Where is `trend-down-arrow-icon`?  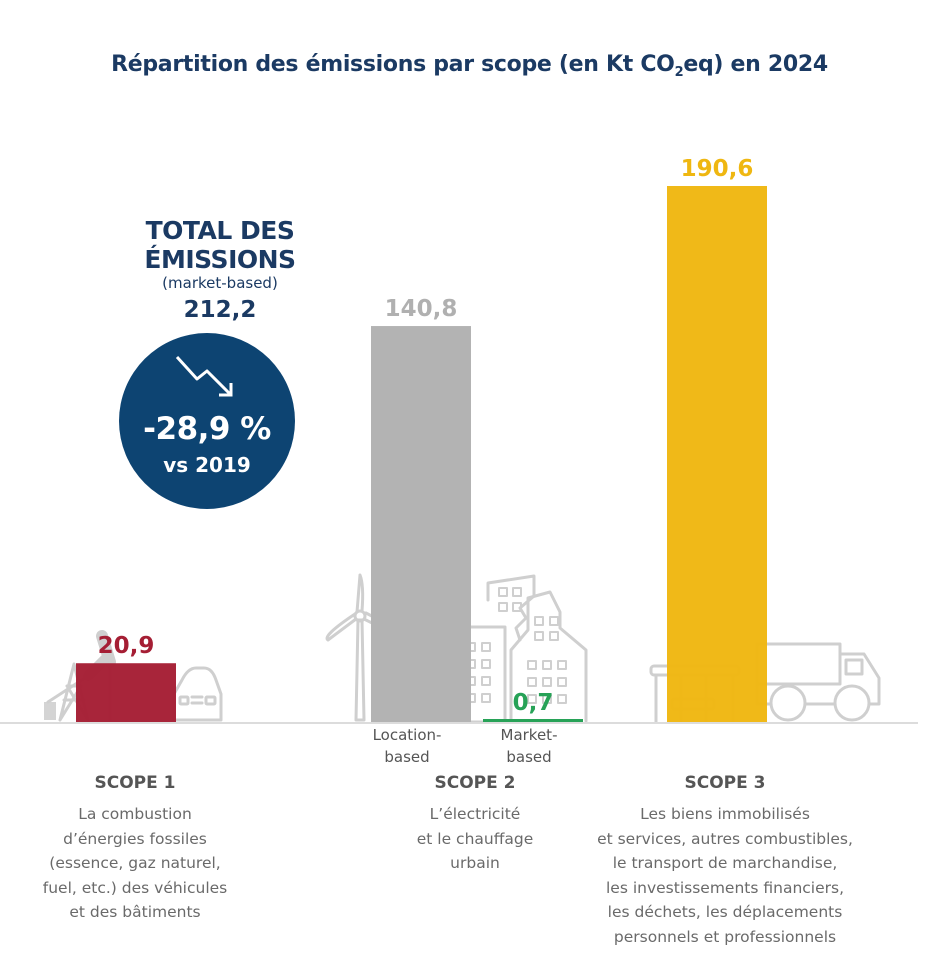
trend-down-arrow-icon is located at coordinates (204, 376).